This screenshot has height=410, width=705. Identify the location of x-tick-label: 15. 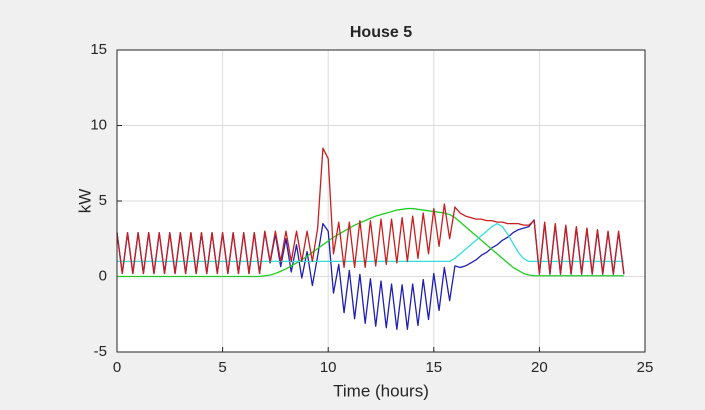
(433, 367).